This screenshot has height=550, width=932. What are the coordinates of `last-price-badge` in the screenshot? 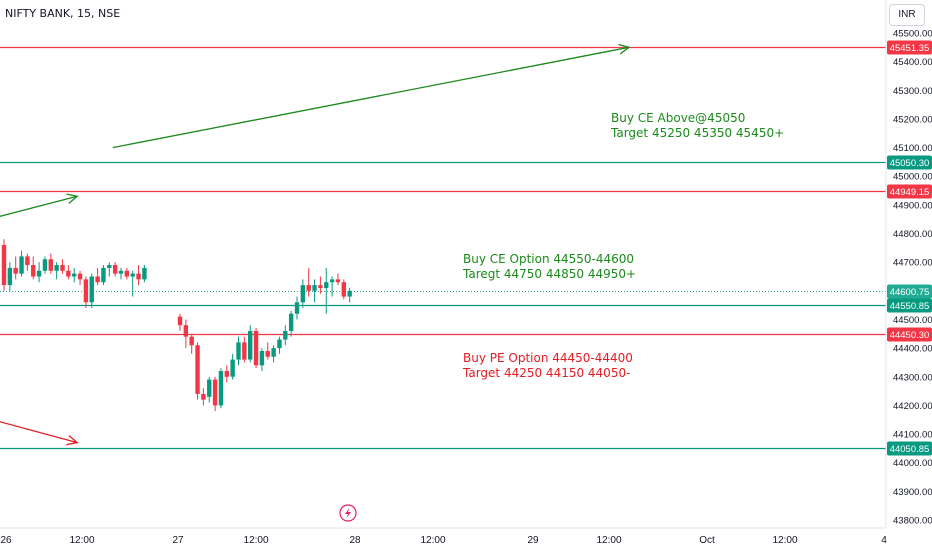 It's located at (909, 291).